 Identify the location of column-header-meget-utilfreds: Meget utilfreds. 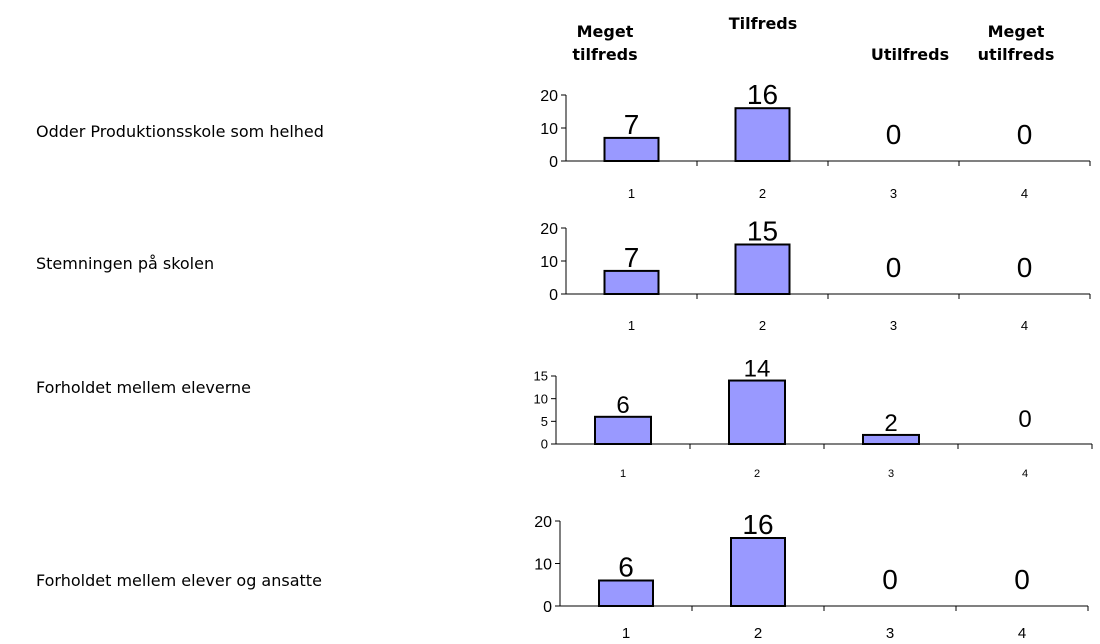
(1016, 43).